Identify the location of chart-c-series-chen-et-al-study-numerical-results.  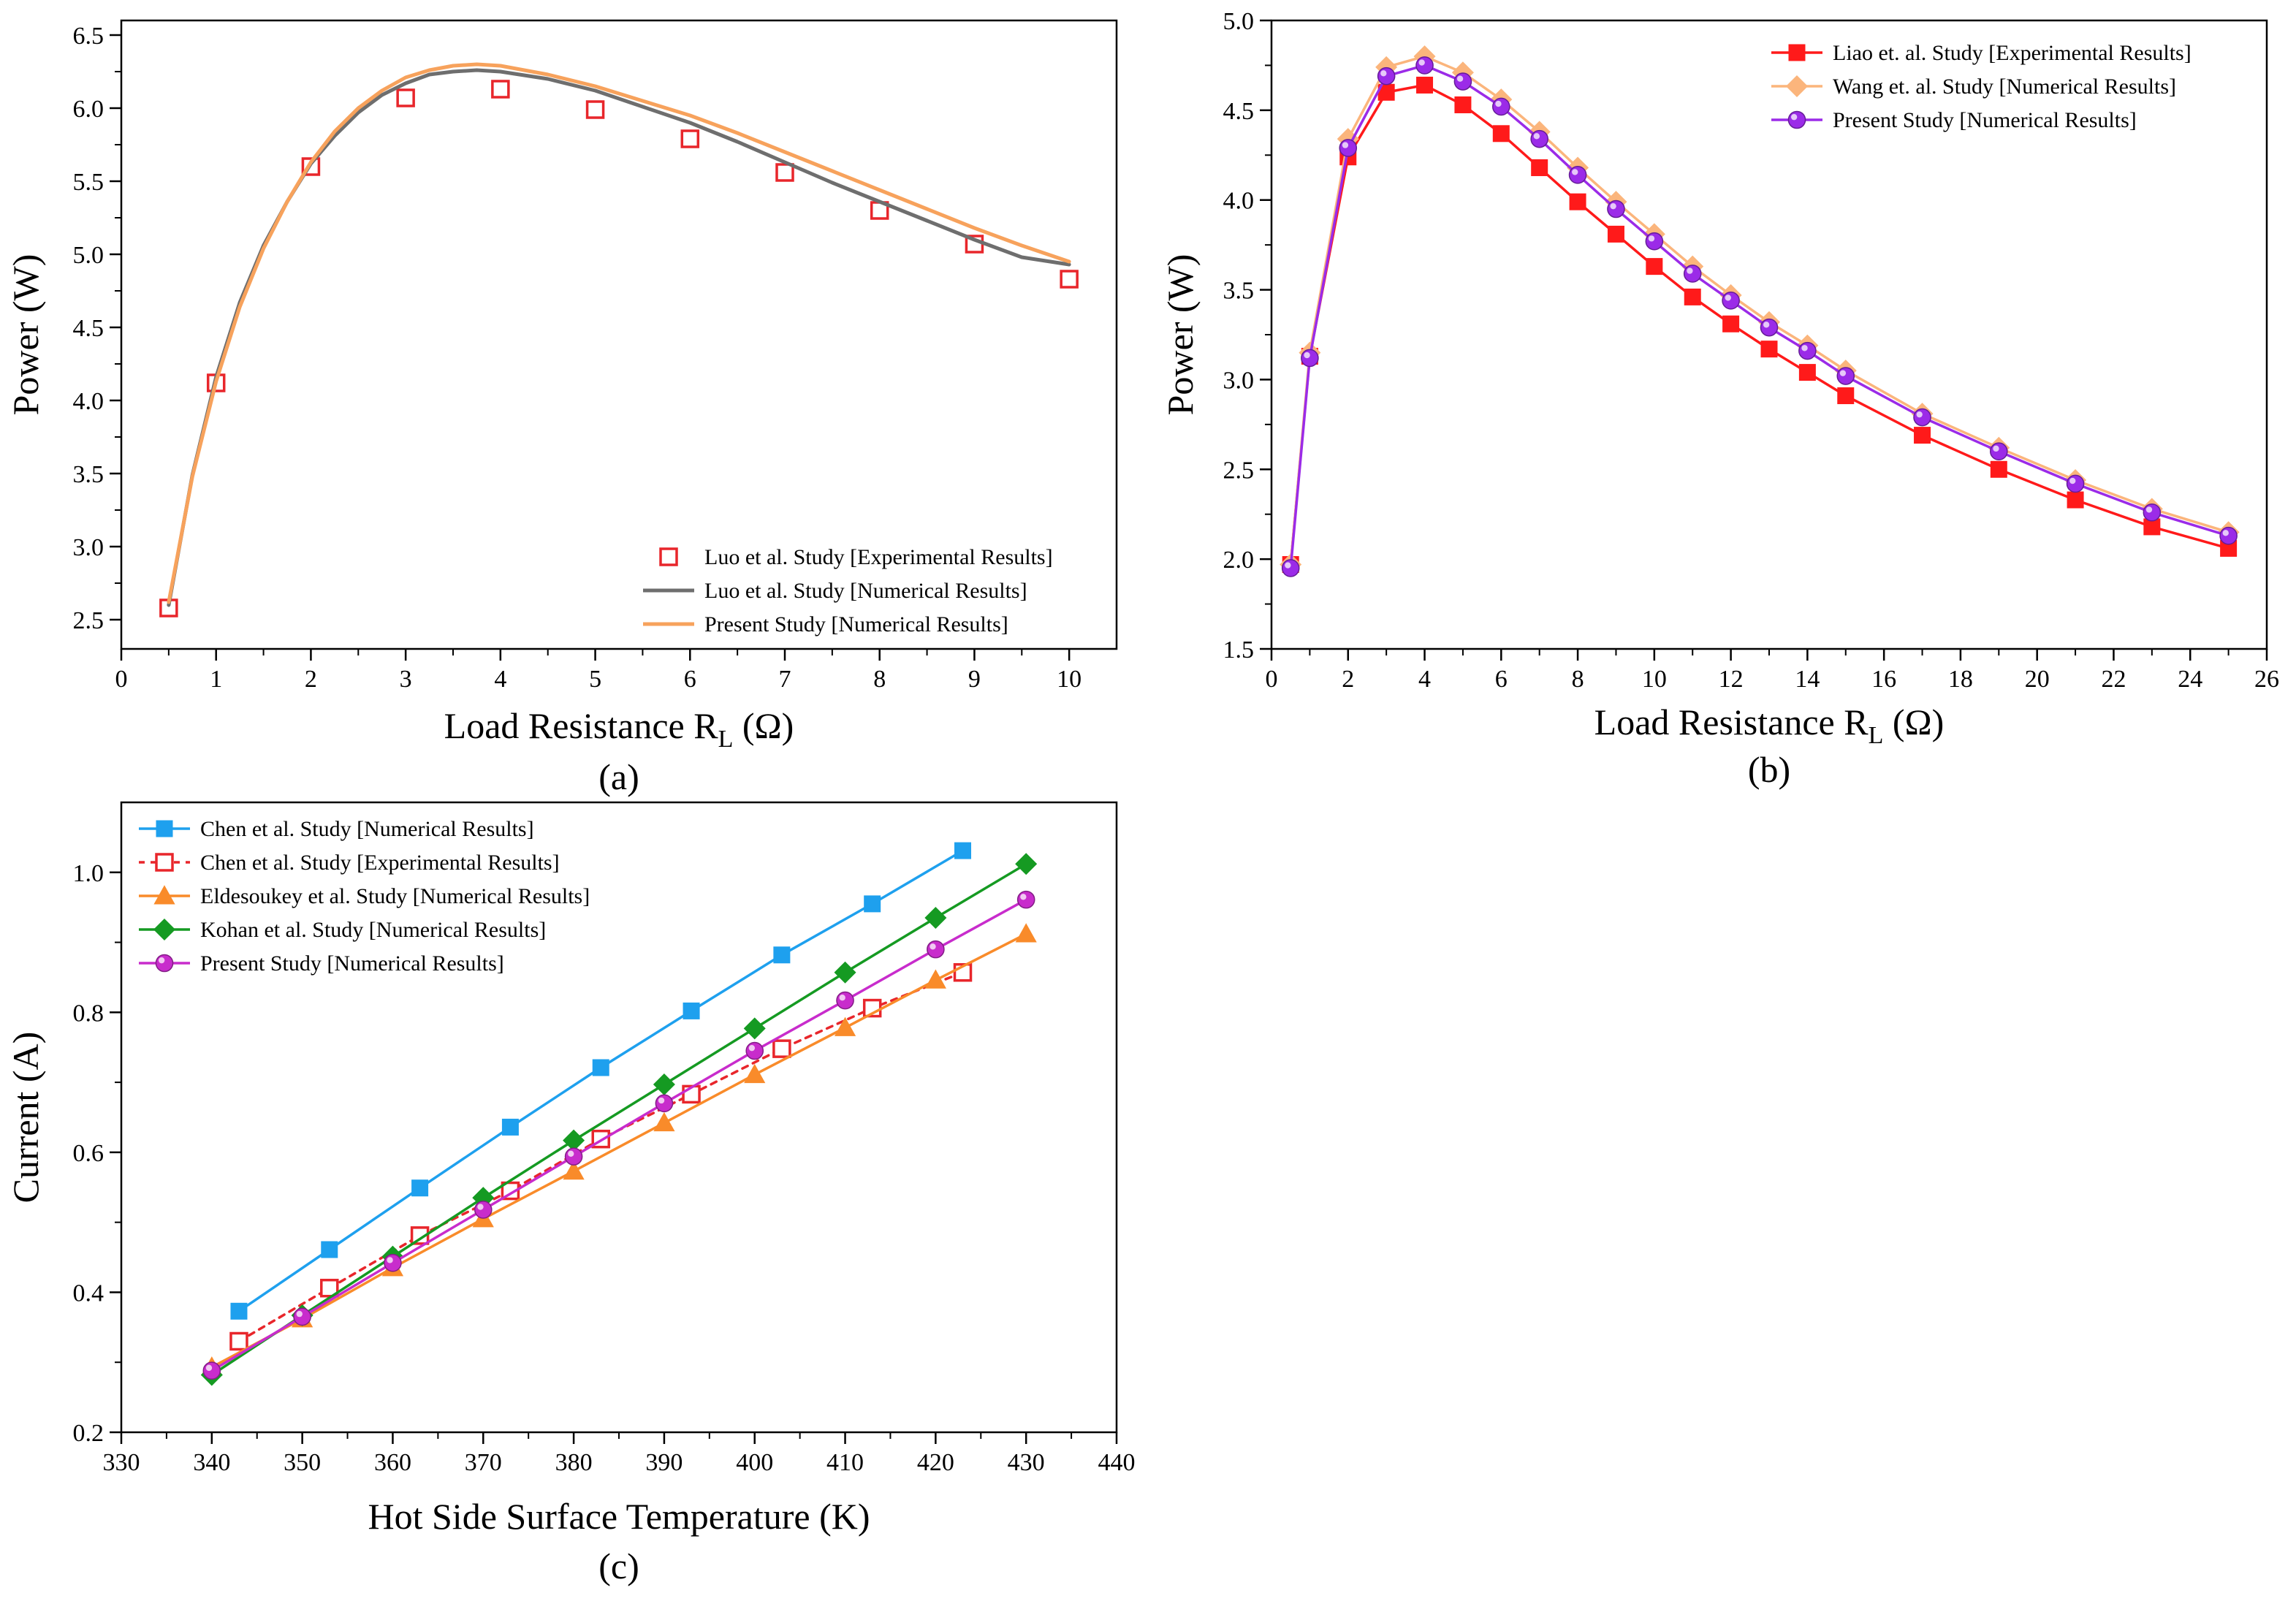
(601, 1081).